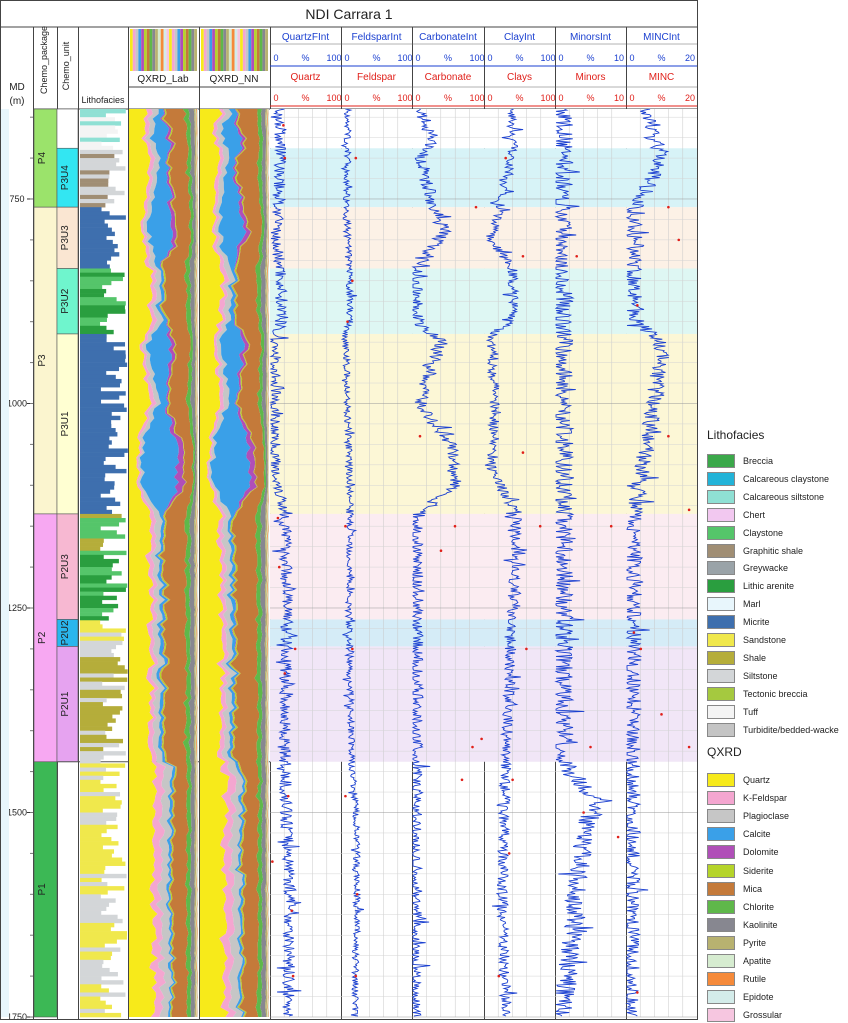 The height and width of the screenshot is (1023, 848). I want to click on track-scale-unit: %, so click(519, 58).